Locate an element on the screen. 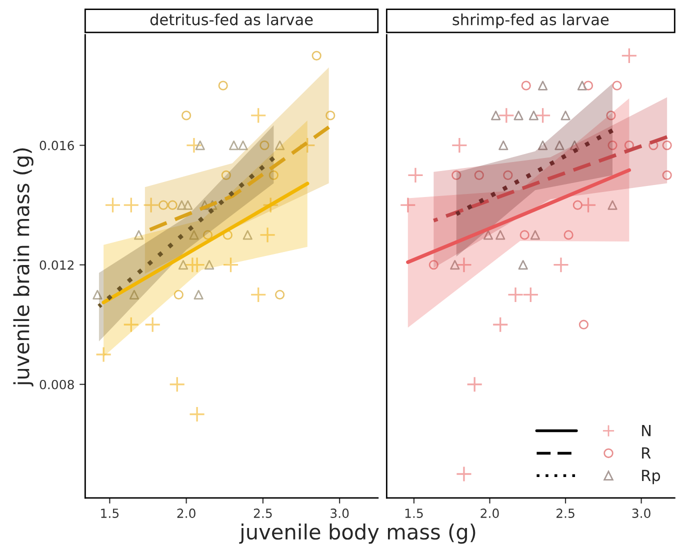 The image size is (676, 552). y-axis-title: juvenile brain mass (g) is located at coordinates (23, 267).